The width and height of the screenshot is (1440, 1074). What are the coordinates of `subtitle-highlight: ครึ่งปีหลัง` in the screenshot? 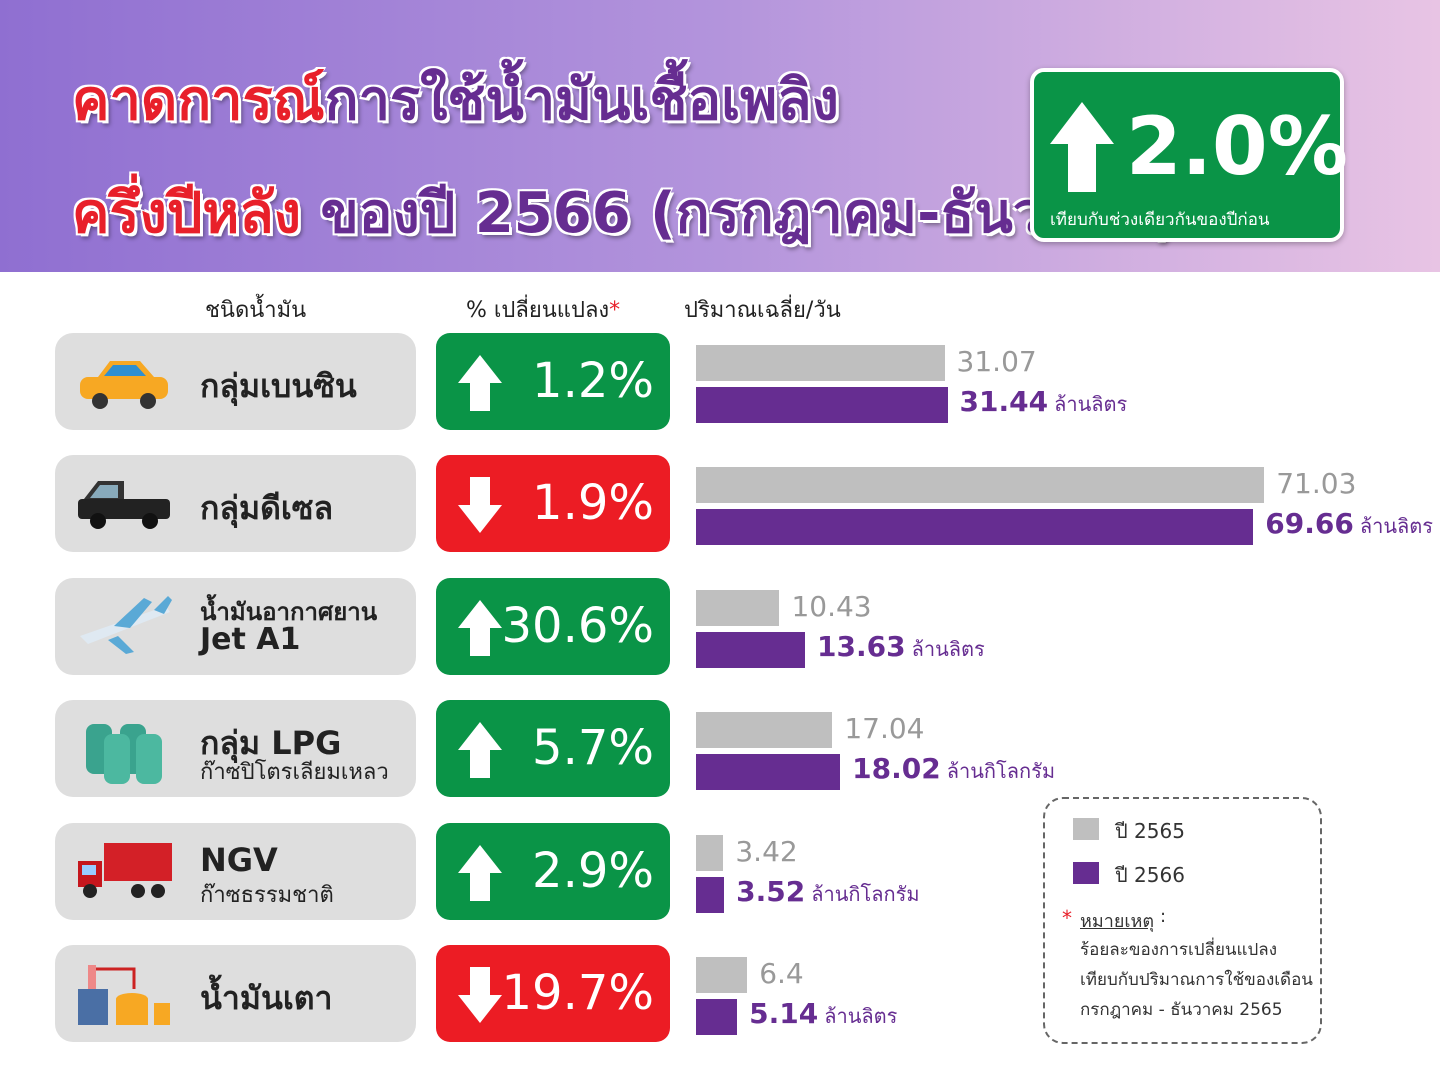 It's located at (187, 213).